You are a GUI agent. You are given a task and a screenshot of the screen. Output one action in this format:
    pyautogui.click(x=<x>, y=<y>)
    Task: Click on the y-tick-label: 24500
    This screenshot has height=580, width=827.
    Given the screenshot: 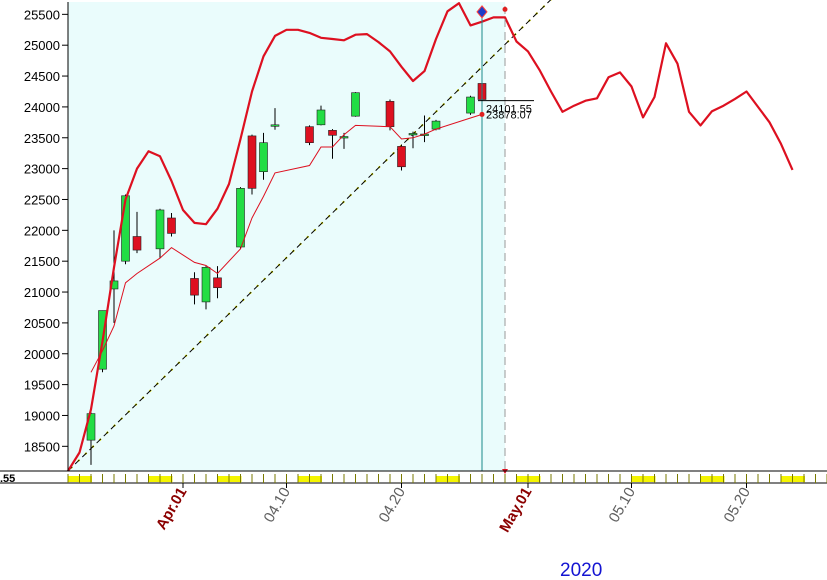 What is the action you would take?
    pyautogui.click(x=42, y=76)
    